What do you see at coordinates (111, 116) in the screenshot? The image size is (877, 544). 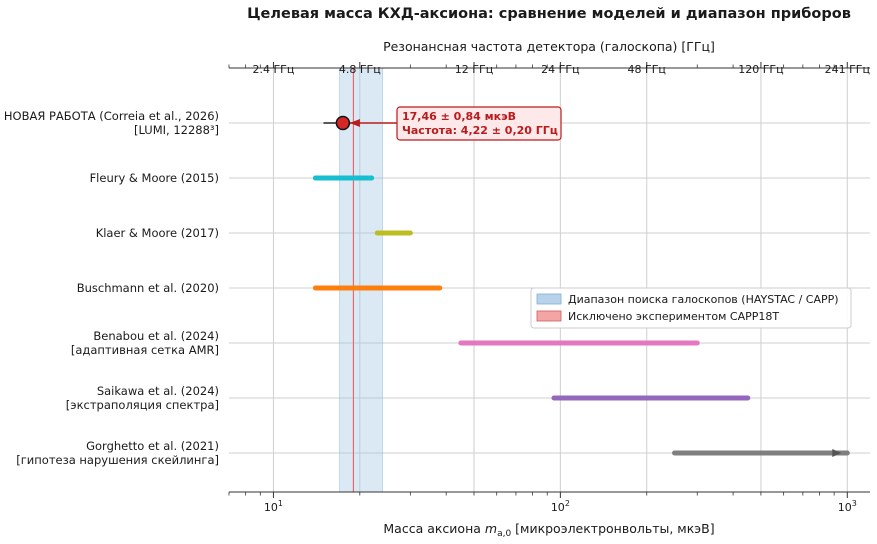 I see `model-label-line1: НОВАЯ РАБОТА (Correia et al., 2026)` at bounding box center [111, 116].